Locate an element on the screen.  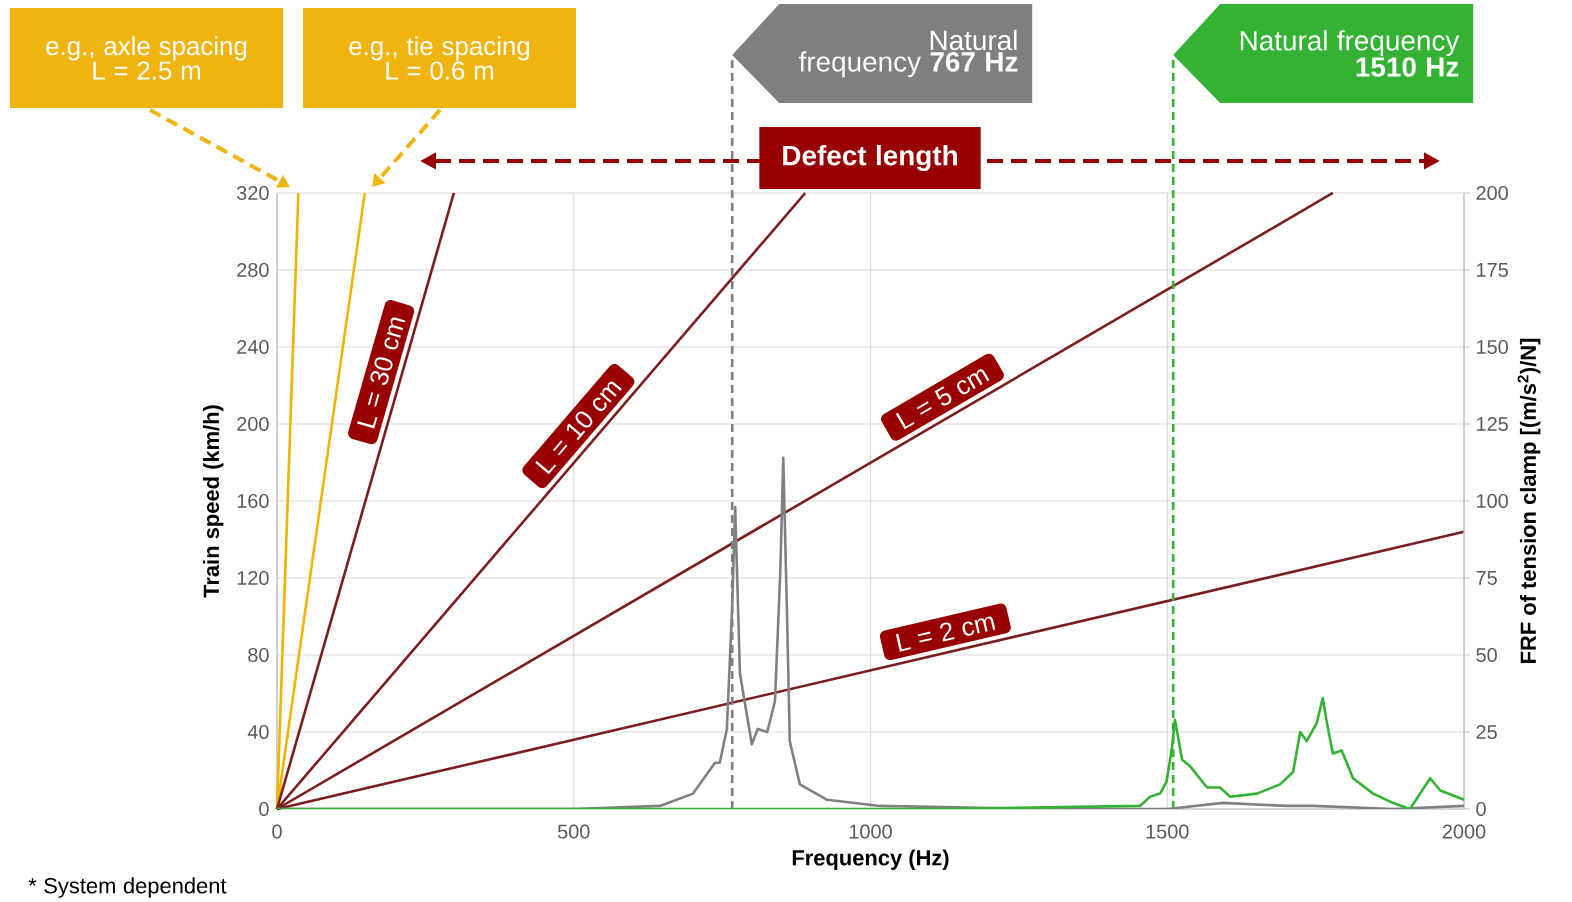
y2-tick-label: 100 is located at coordinates (1492, 501).